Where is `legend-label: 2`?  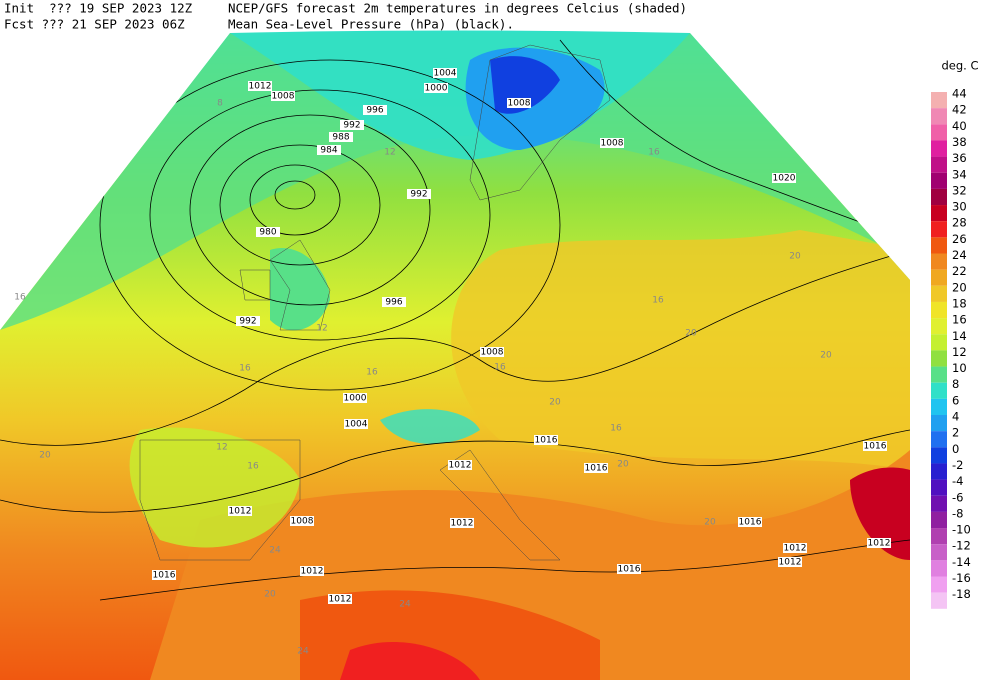 legend-label: 2 is located at coordinates (955, 433).